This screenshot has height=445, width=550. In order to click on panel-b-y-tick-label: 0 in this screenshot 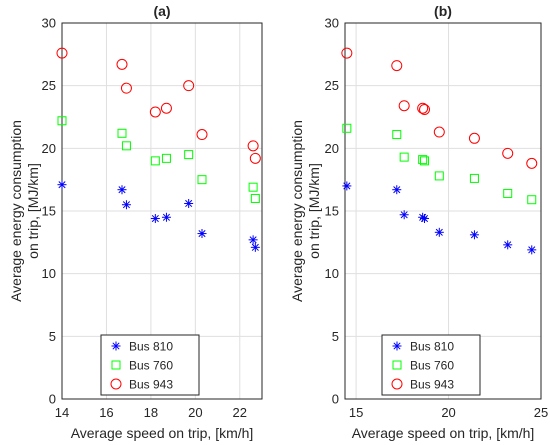, I will do `click(335, 399)`.